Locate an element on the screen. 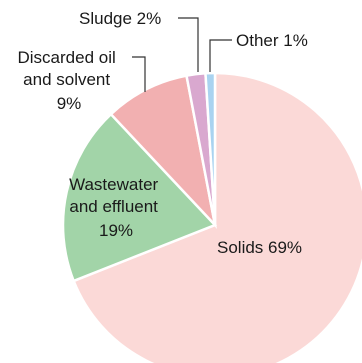  label-solids-line-1: Solids 69% is located at coordinates (259, 247).